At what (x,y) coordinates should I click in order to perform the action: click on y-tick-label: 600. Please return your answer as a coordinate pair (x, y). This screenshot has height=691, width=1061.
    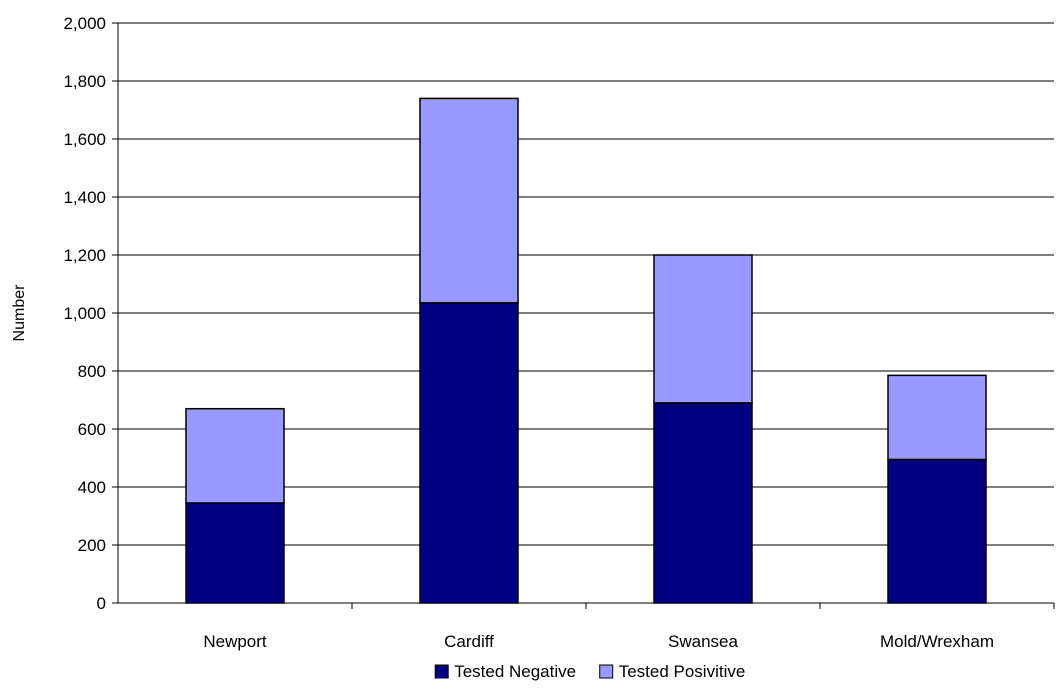
    Looking at the image, I should click on (92, 429).